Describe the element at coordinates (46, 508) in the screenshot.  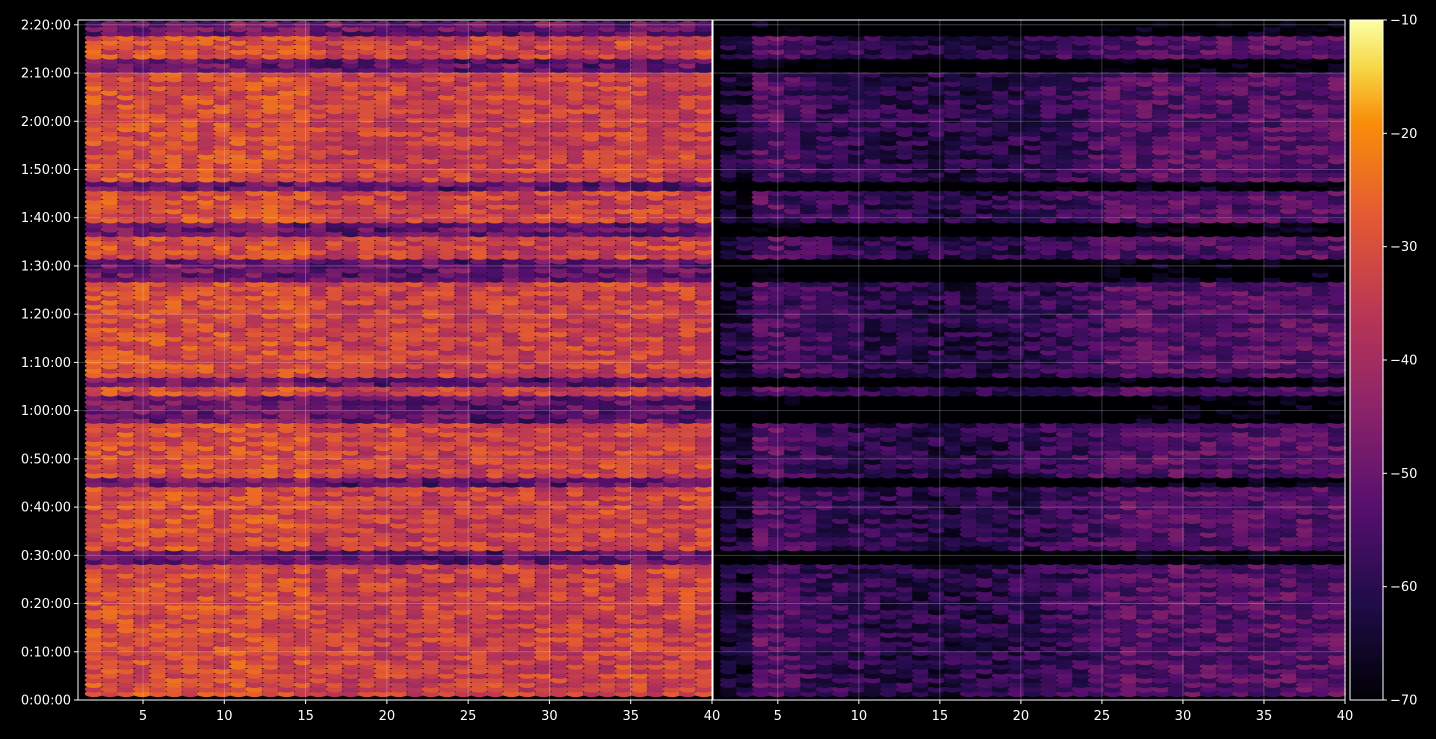
I see `y-tick-label: 0:40:00` at that location.